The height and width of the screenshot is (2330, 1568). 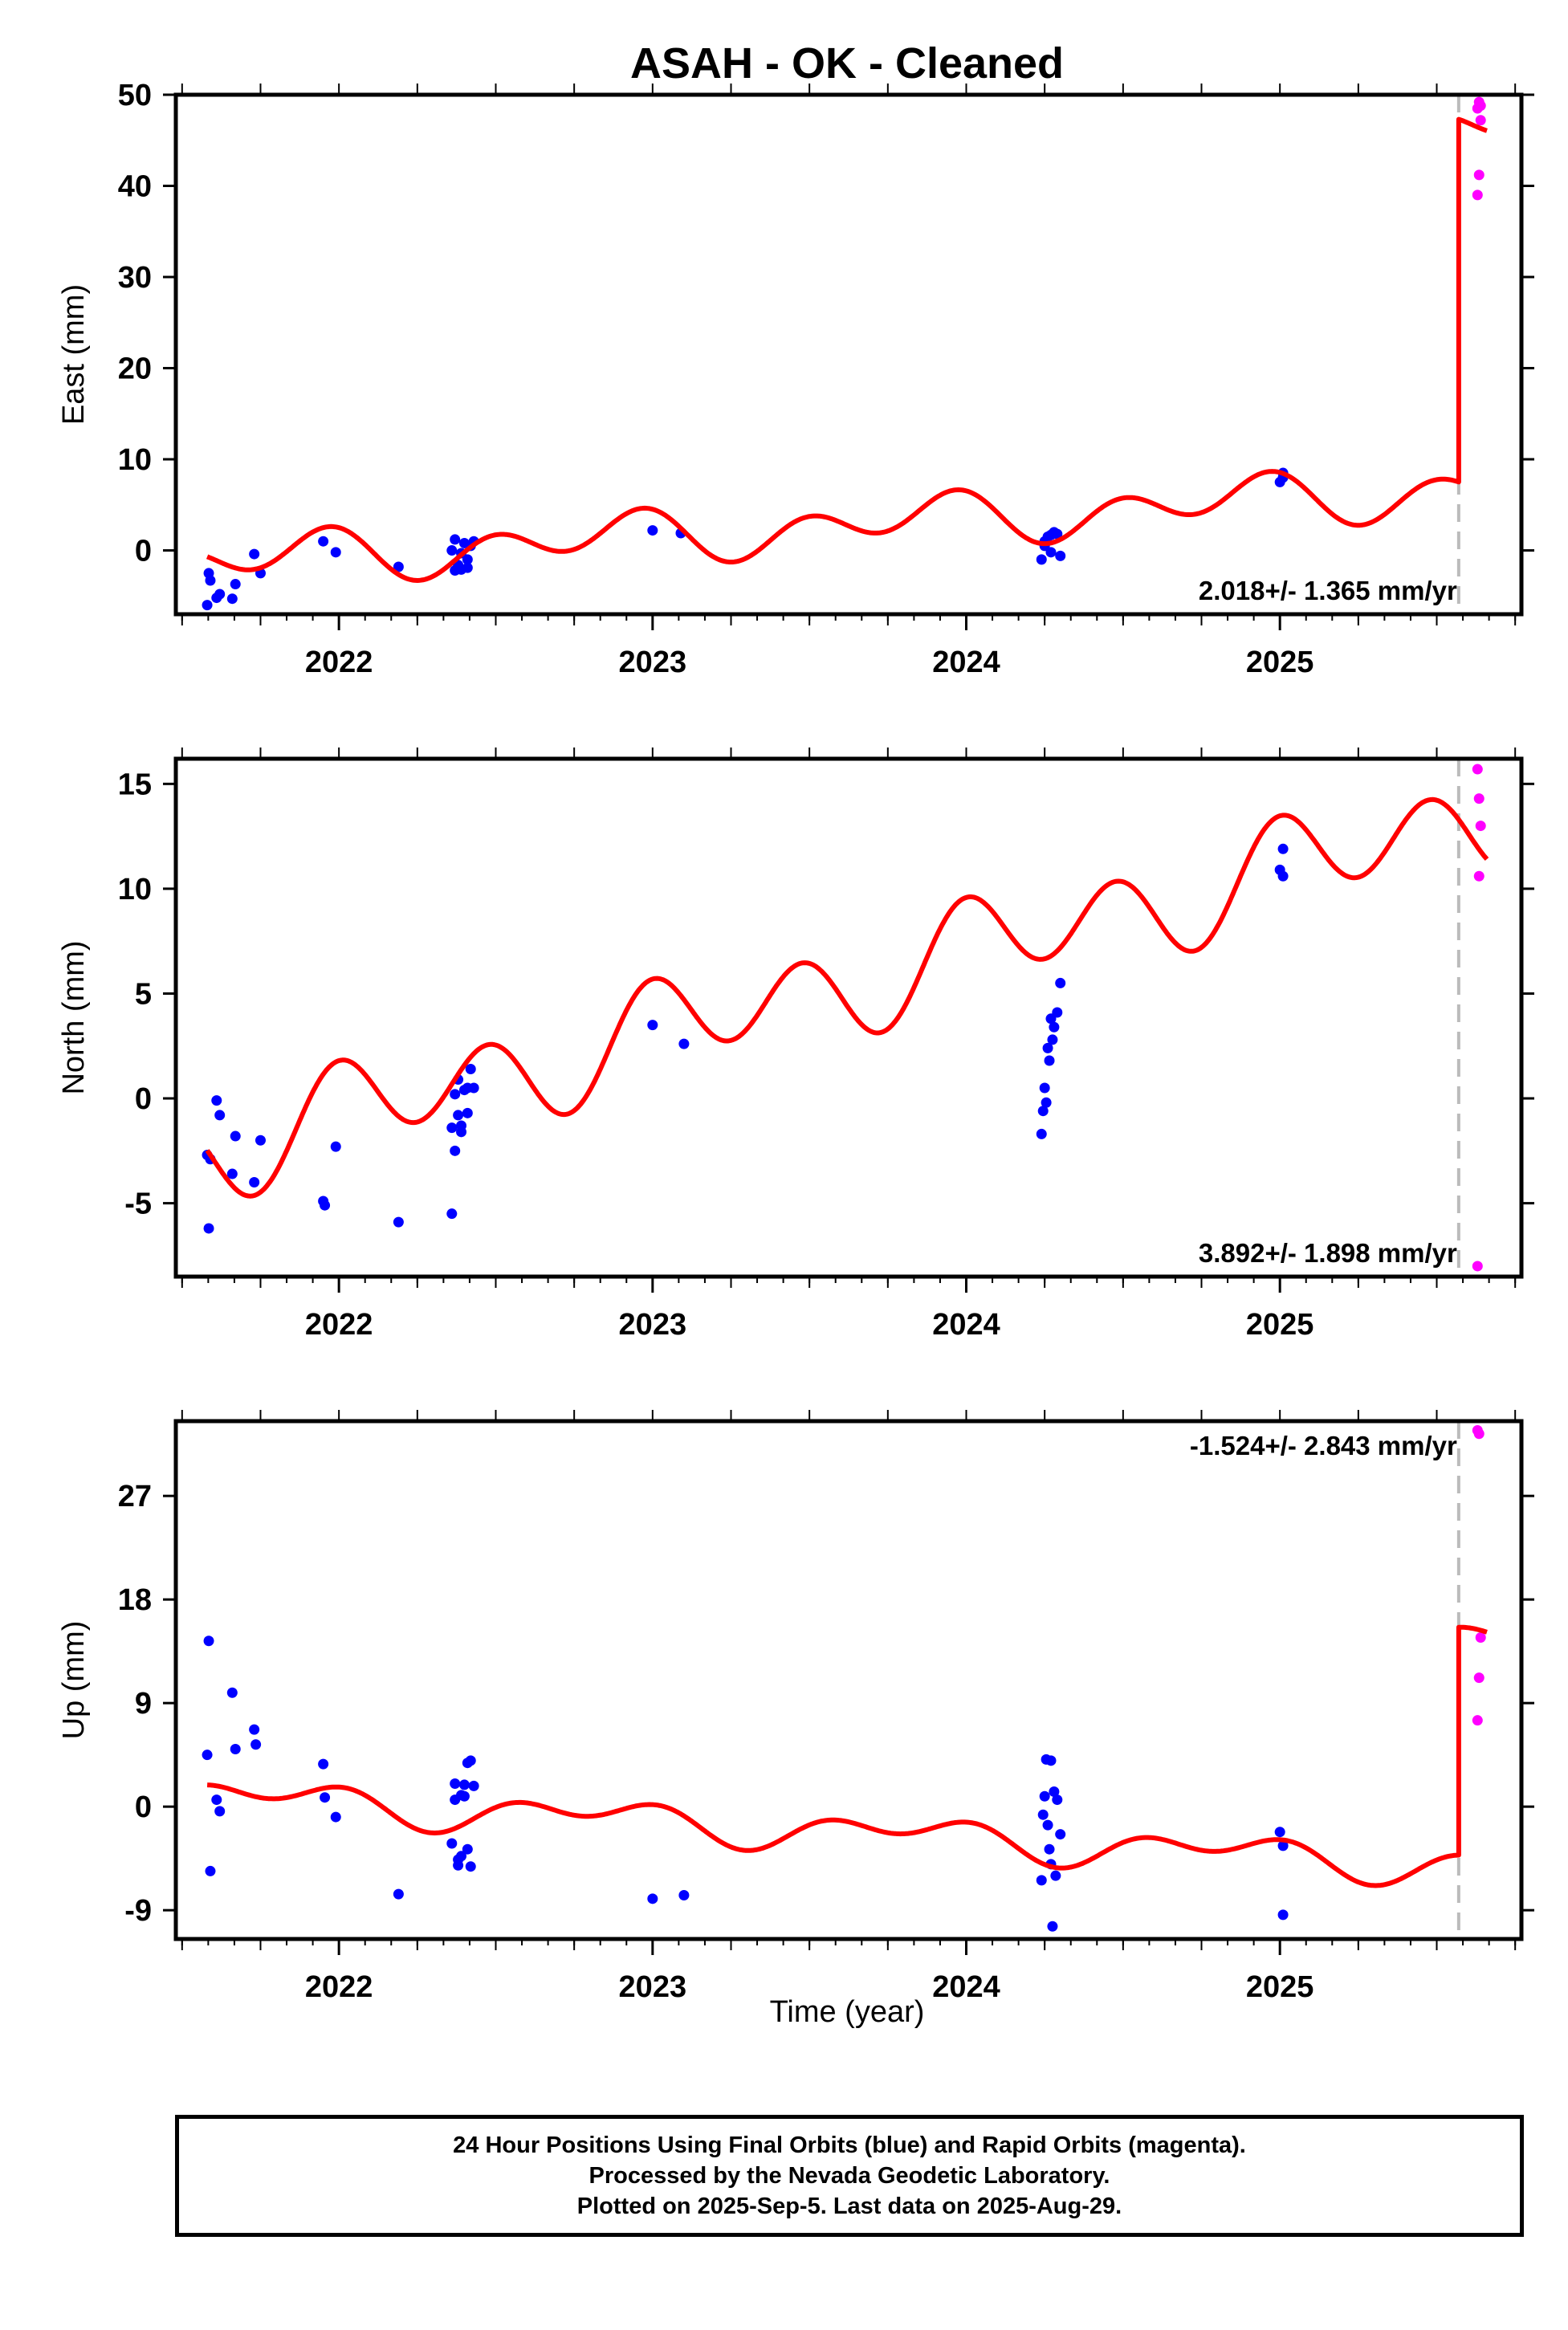 What do you see at coordinates (135, 889) in the screenshot?
I see `y-tick-label: 10` at bounding box center [135, 889].